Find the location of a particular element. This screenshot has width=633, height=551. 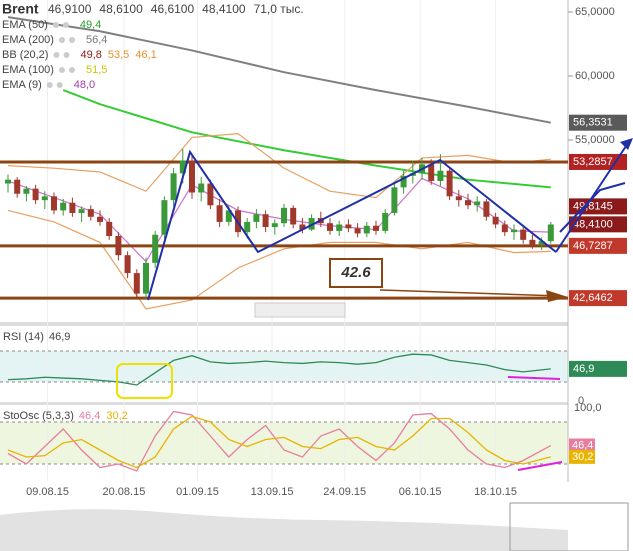

quote-value: 46,9100 is located at coordinates (70, 9).